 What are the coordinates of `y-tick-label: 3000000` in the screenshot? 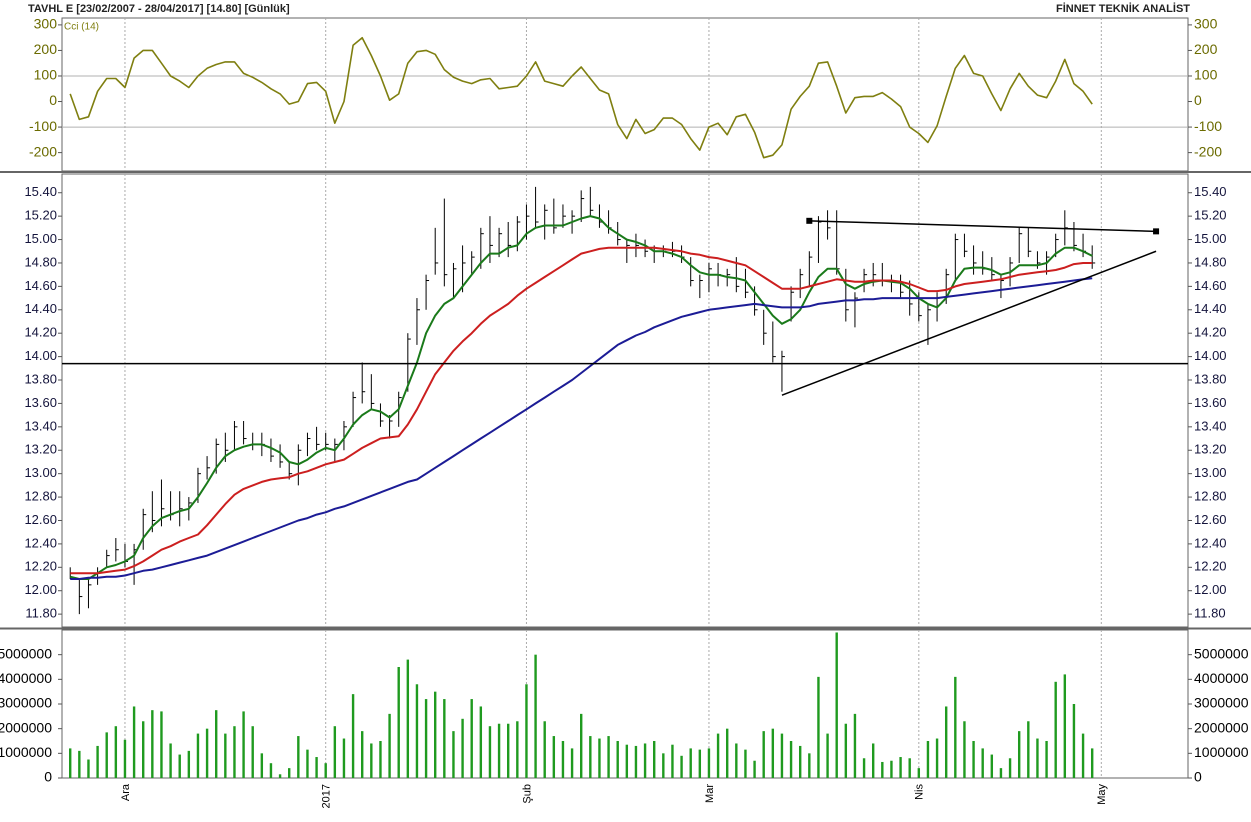 It's located at (26, 703).